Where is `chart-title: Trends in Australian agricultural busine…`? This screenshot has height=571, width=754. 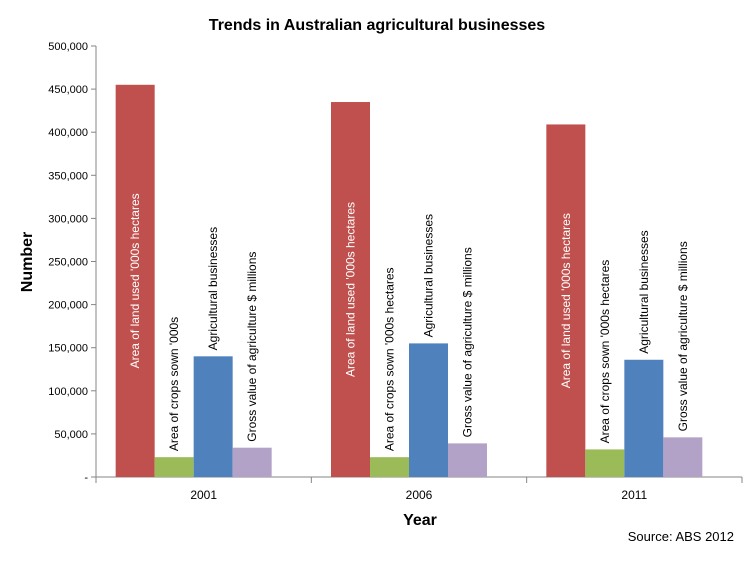
chart-title: Trends in Australian agricultural busine… is located at coordinates (377, 25).